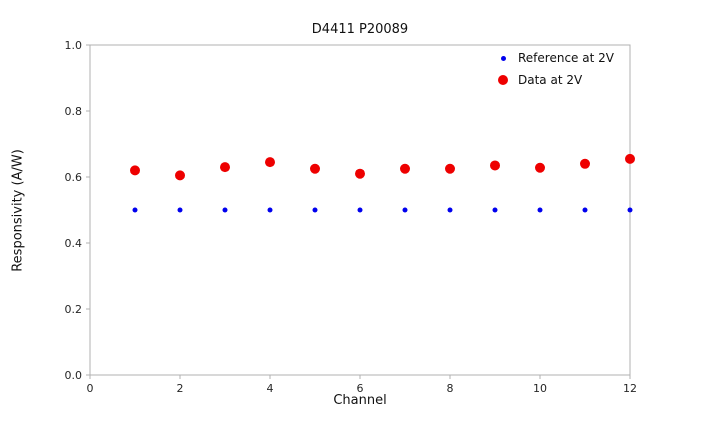 This screenshot has height=432, width=720. What do you see at coordinates (270, 388) in the screenshot?
I see `svg-text: 4` at bounding box center [270, 388].